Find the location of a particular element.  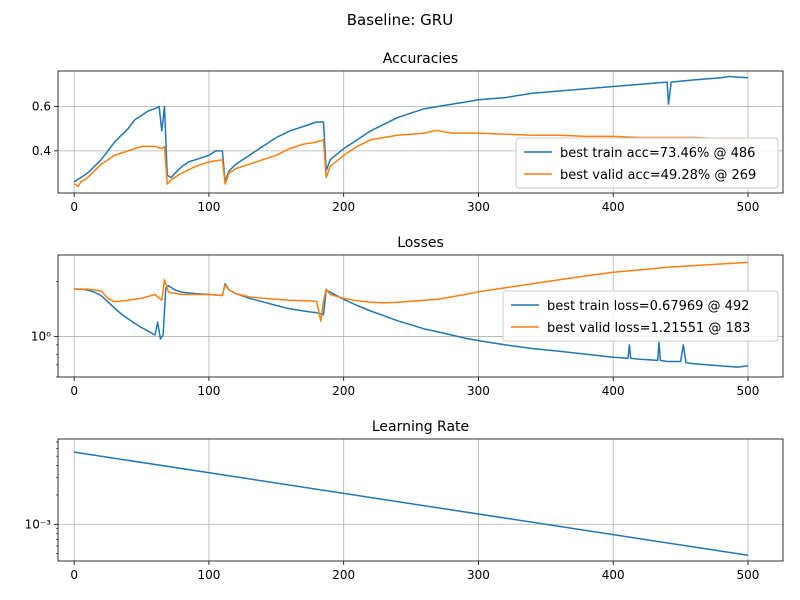

legend-entry: best train loss=0.67969 @ 492 is located at coordinates (648, 306).